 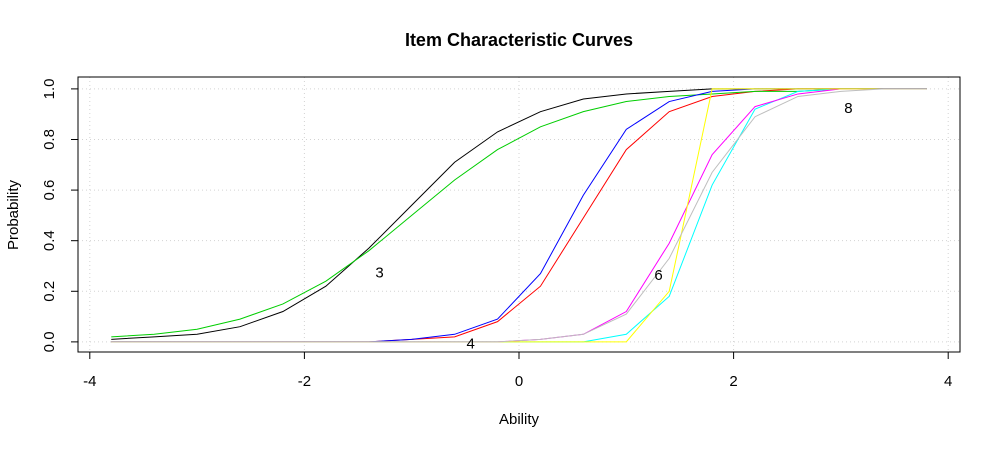 What do you see at coordinates (49, 291) in the screenshot?
I see `y-tick-label: 0.2` at bounding box center [49, 291].